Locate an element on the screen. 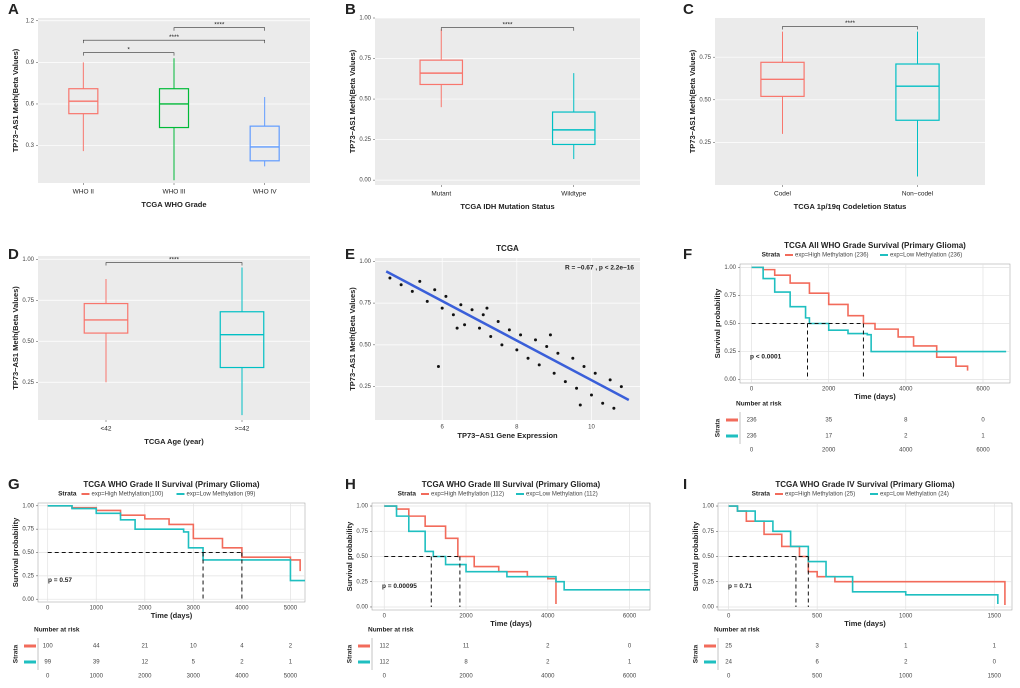 The height and width of the screenshot is (688, 1020). panel-letter: C is located at coordinates (688, 9).